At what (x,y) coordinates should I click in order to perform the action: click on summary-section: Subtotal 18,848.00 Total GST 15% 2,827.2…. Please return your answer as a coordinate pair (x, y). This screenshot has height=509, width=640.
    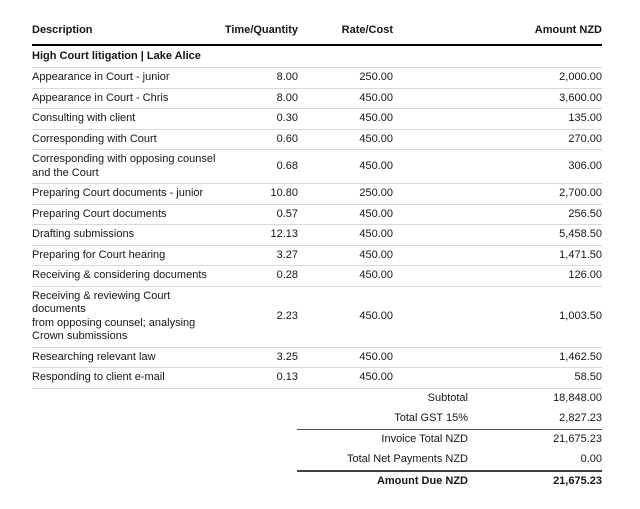
    Looking at the image, I should click on (449, 440).